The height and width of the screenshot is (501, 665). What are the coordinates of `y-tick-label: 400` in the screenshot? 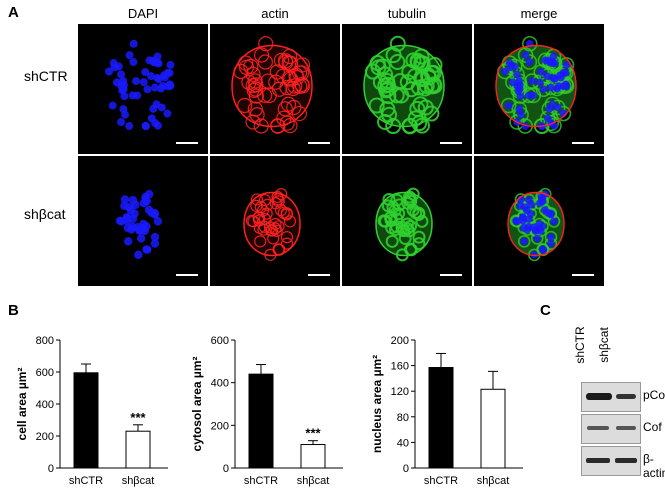 It's located at (45, 405).